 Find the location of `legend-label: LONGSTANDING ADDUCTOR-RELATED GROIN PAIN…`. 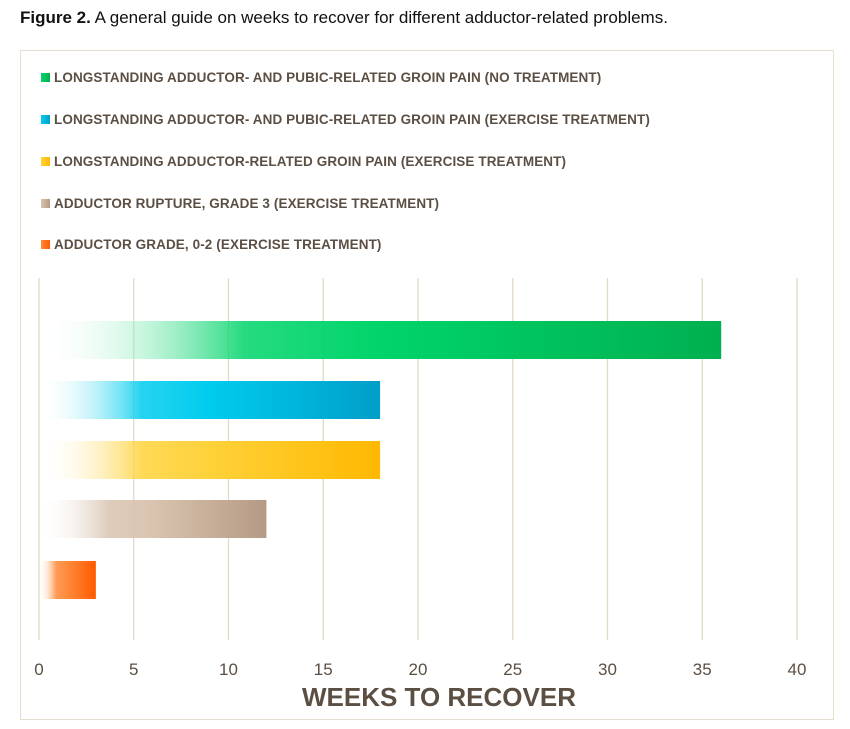

legend-label: LONGSTANDING ADDUCTOR-RELATED GROIN PAIN… is located at coordinates (310, 161).